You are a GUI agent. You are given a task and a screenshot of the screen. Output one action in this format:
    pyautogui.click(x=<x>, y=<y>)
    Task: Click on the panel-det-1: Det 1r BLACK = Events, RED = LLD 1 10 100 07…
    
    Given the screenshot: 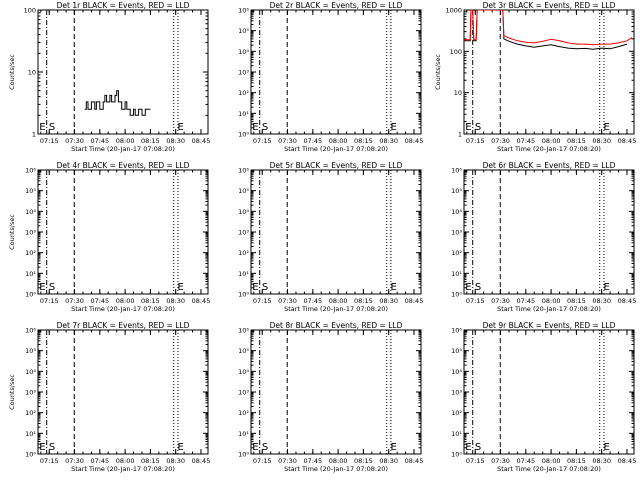 What is the action you would take?
    pyautogui.click(x=109, y=77)
    